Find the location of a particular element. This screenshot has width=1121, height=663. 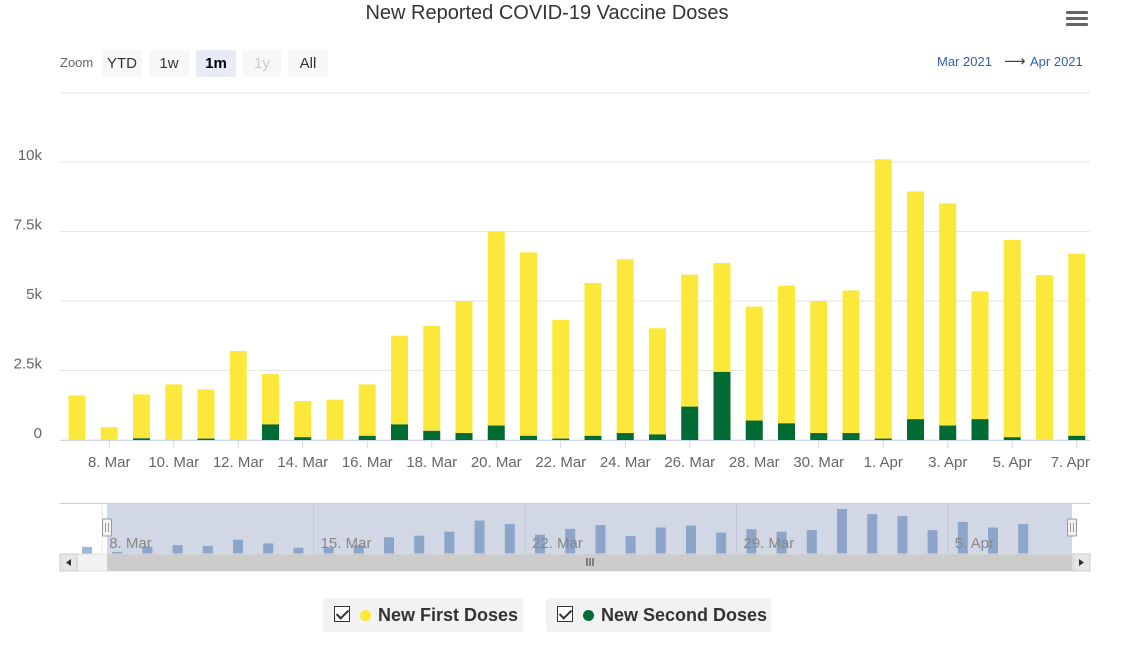

x-tick-label: 24. Mar is located at coordinates (625, 462).